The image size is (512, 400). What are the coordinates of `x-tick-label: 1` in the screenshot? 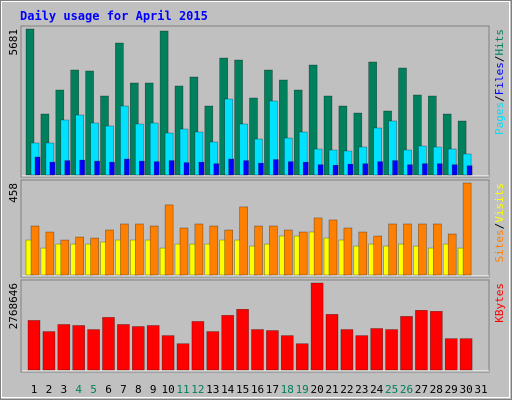 It's located at (34, 389).